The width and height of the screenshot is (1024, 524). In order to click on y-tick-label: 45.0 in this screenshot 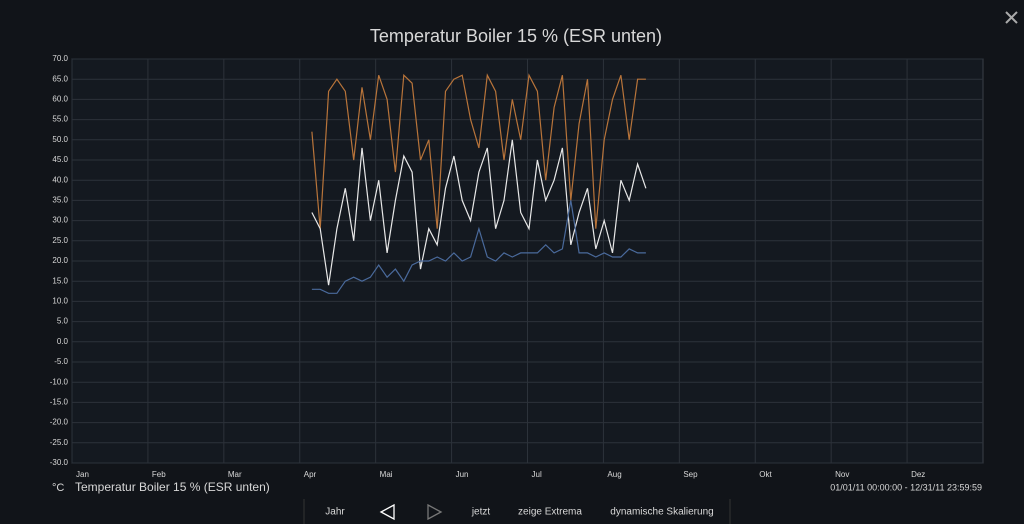, I will do `click(60, 159)`.